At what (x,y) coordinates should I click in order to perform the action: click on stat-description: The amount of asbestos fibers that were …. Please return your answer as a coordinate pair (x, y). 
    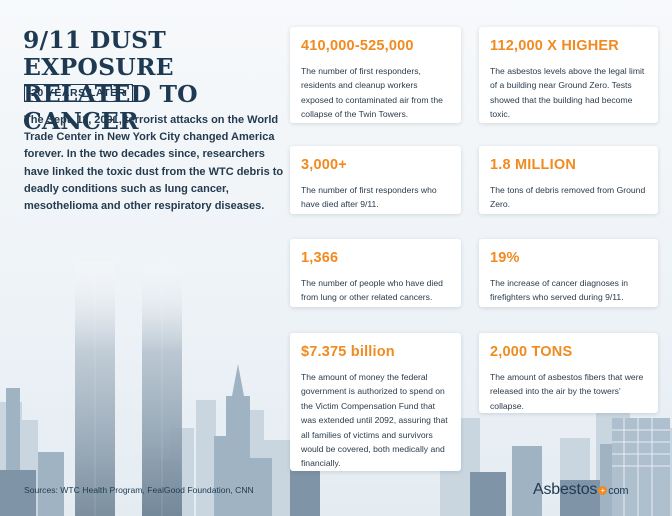
    Looking at the image, I should click on (567, 391).